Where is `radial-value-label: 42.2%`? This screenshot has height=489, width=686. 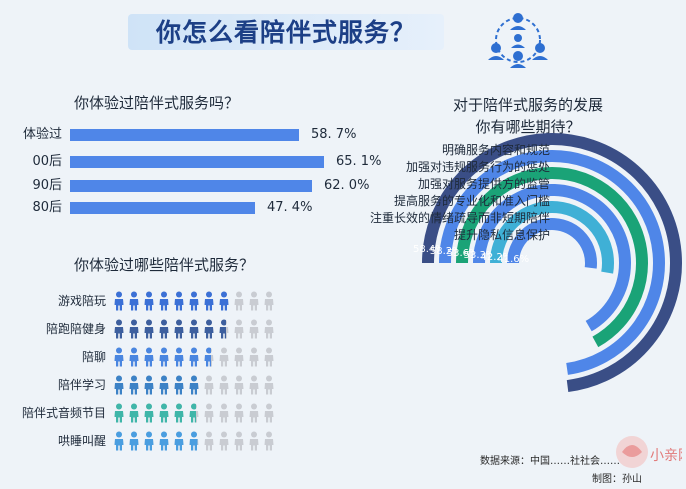 radial-value-label: 42.2% is located at coordinates (497, 257).